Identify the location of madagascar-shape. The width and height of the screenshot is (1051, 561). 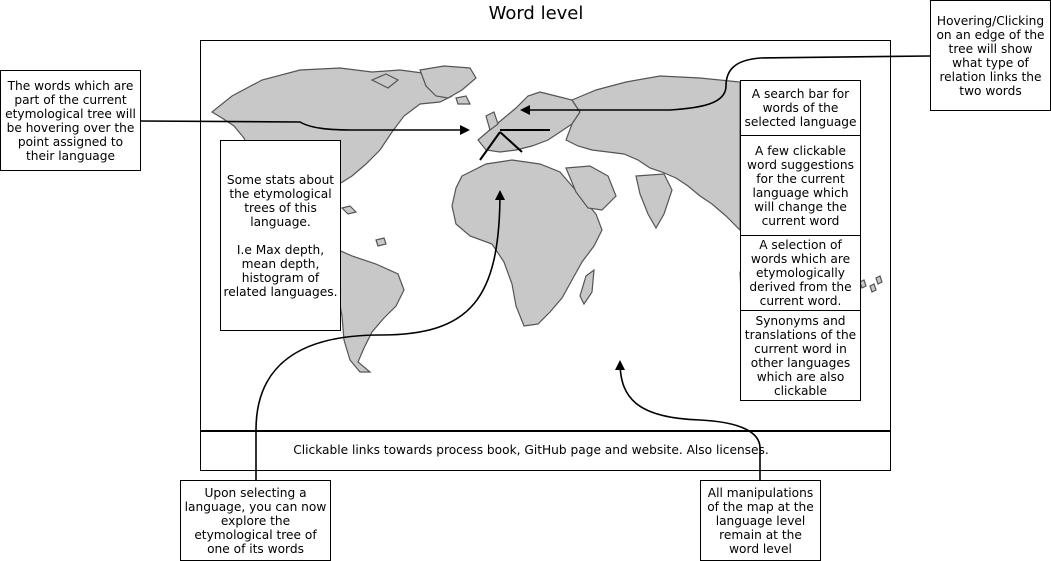
(587, 287).